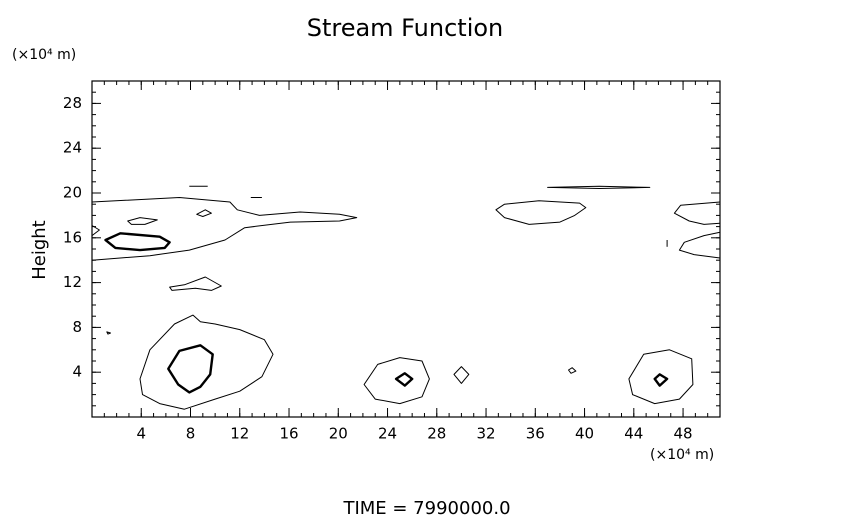 The width and height of the screenshot is (854, 523). What do you see at coordinates (288, 434) in the screenshot?
I see `x-tick-label: 16` at bounding box center [288, 434].